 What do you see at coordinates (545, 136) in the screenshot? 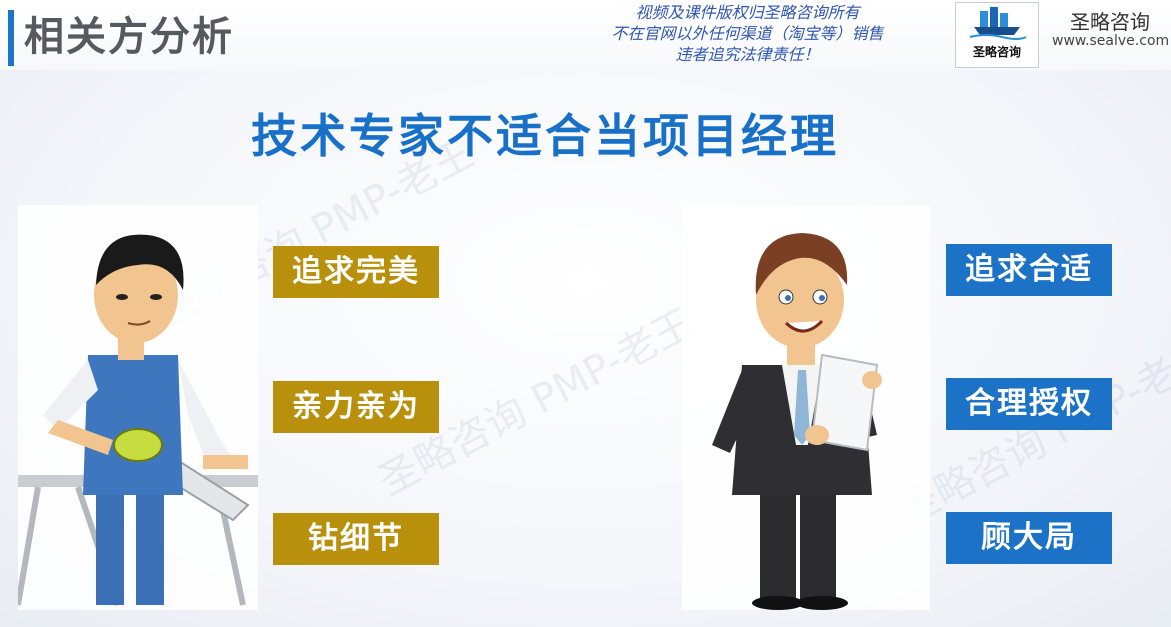
I see `headline: 技术专家不适合当项目经理` at bounding box center [545, 136].